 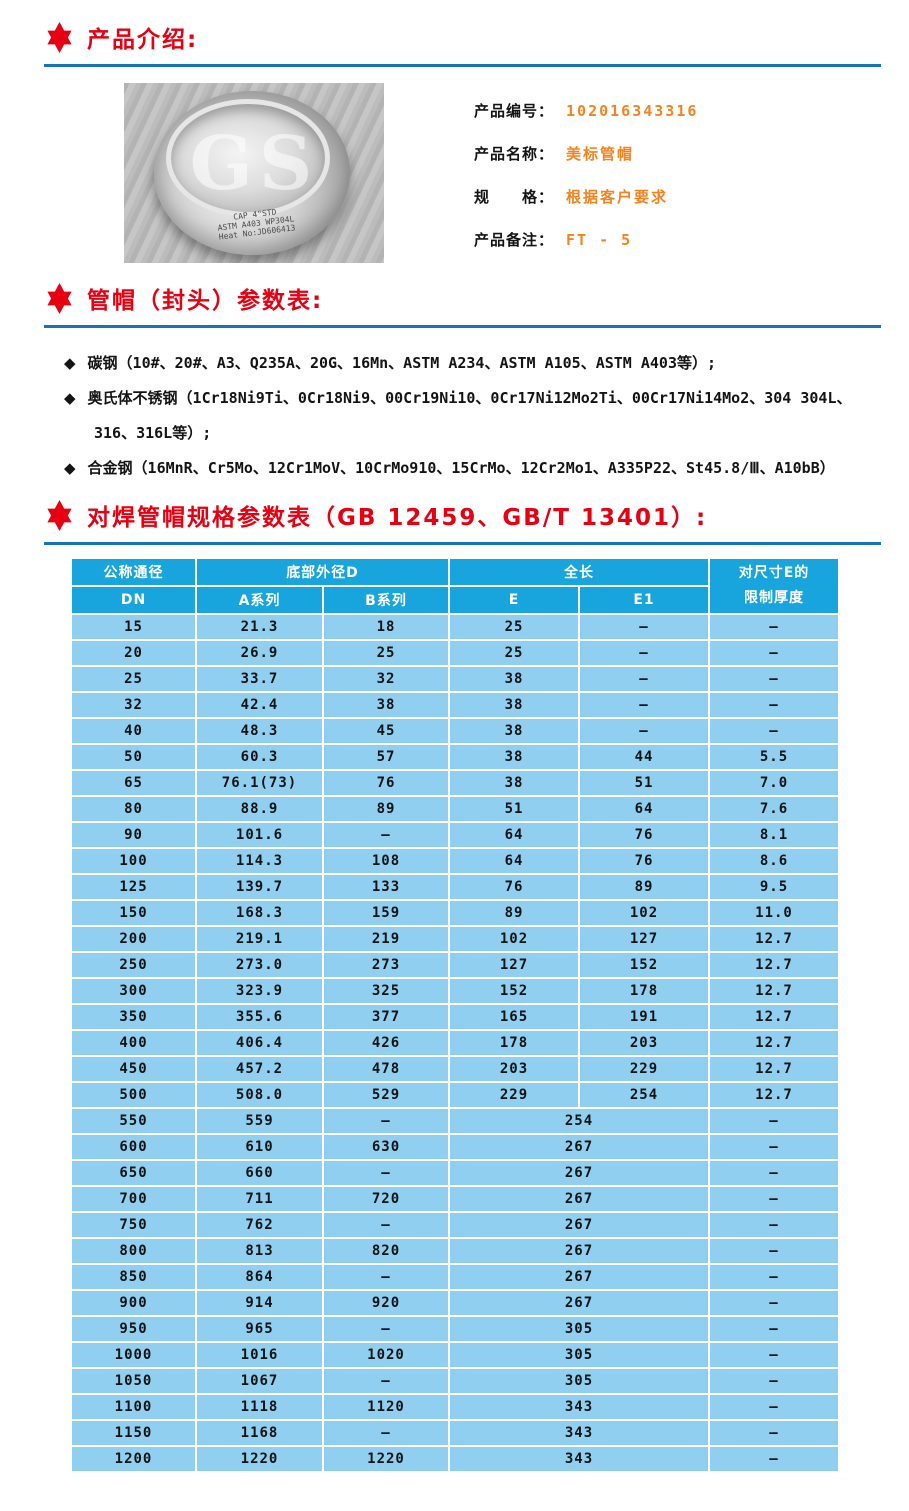 I want to click on table-cell: 80, so click(x=133, y=809).